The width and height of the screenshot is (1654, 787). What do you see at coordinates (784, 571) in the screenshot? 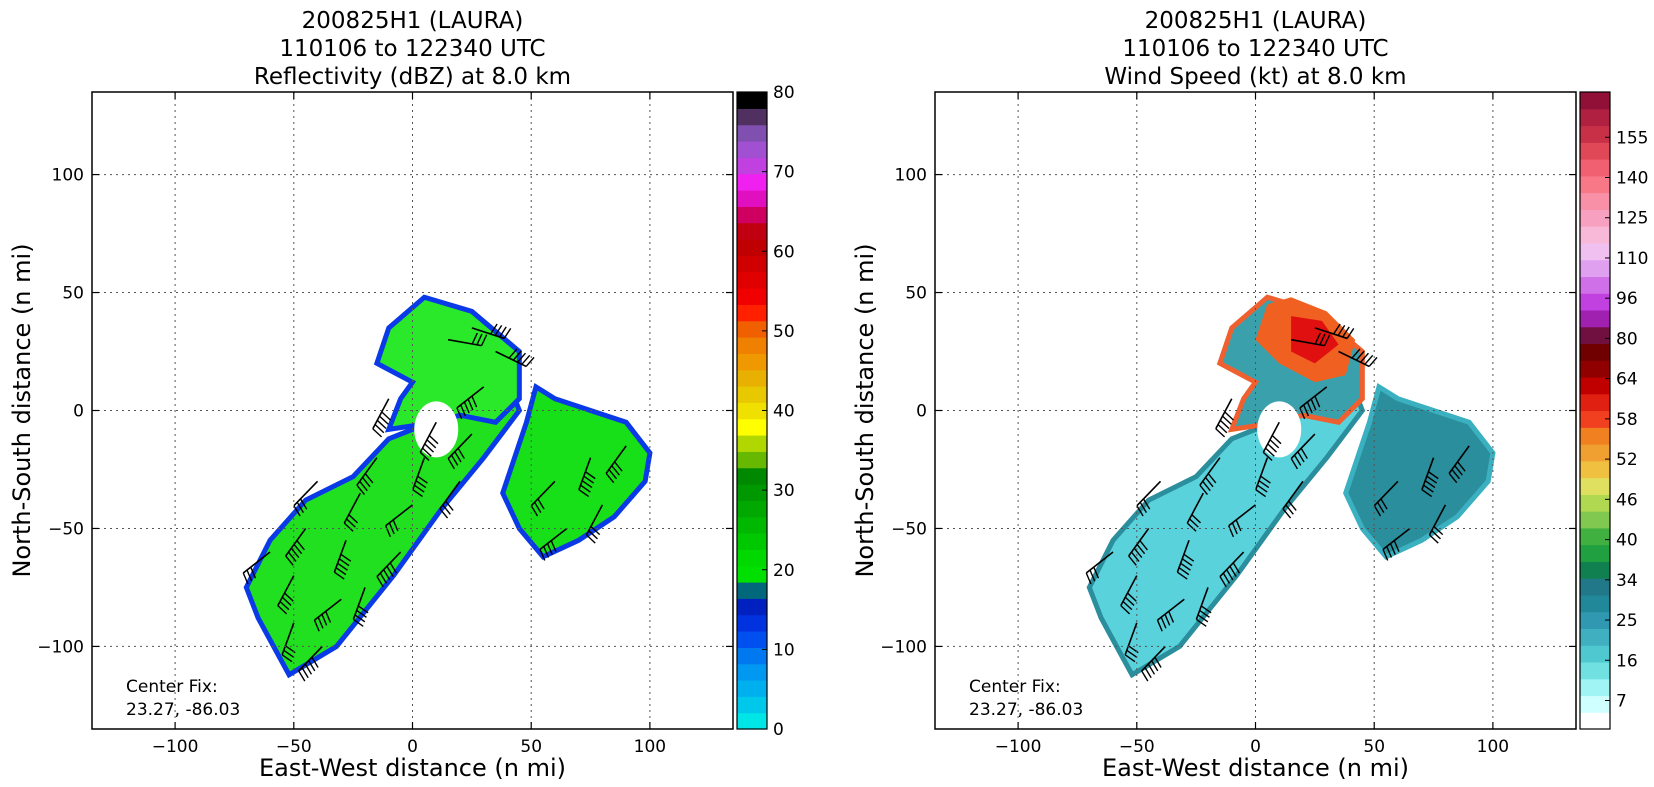
I see `colorbar-tick-label: 20` at bounding box center [784, 571].